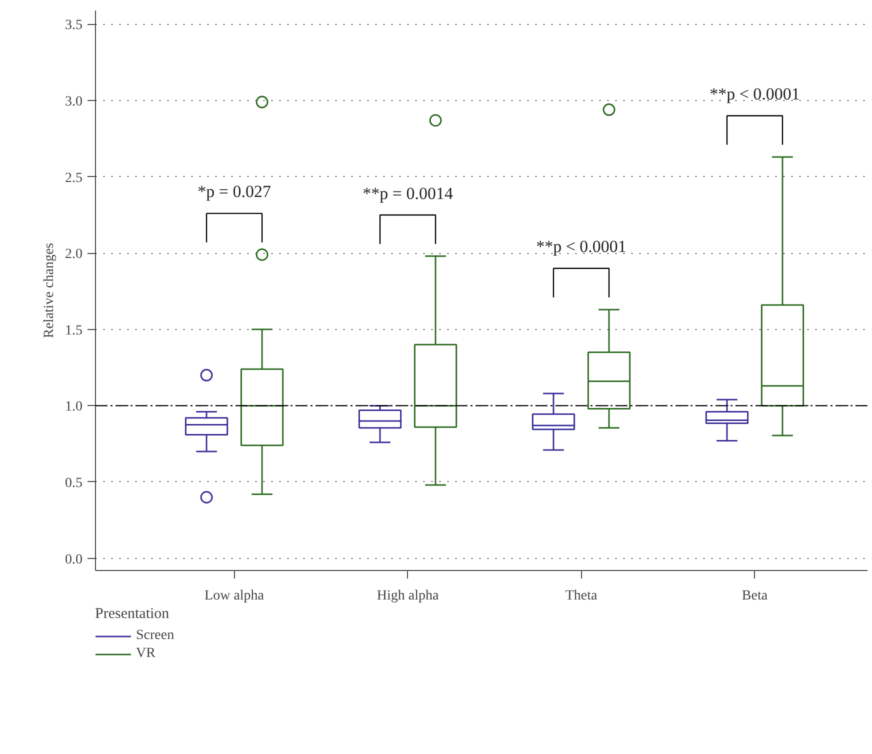 The image size is (872, 754). Describe the element at coordinates (235, 192) in the screenshot. I see `annotation: *p = 0.027` at that location.